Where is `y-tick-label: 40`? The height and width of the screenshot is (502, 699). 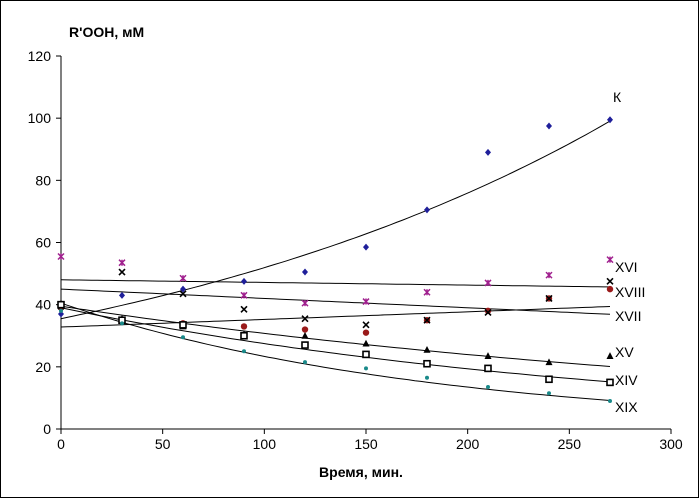
y-tick-label: 40 is located at coordinates (43, 305).